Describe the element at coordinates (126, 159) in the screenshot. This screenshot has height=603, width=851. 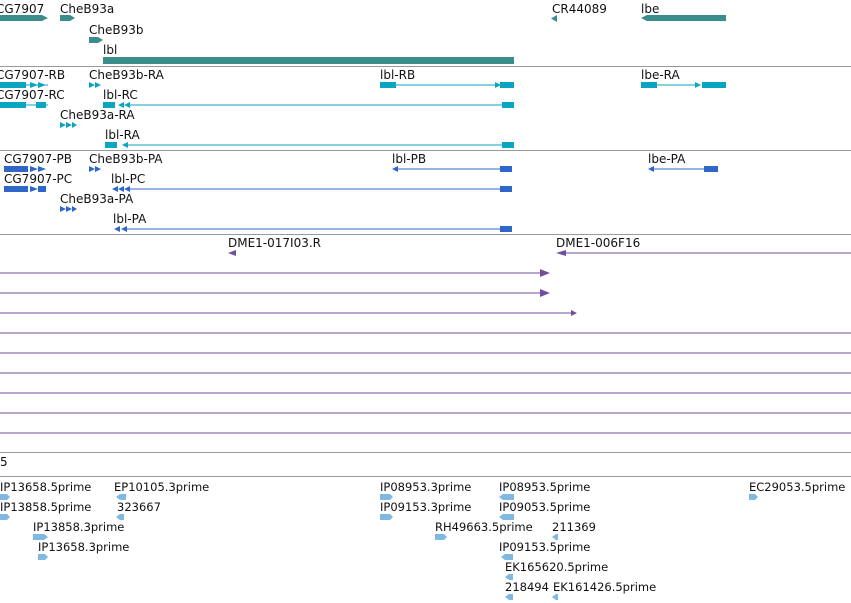
I see `protein-label: CheB93b-PA` at that location.